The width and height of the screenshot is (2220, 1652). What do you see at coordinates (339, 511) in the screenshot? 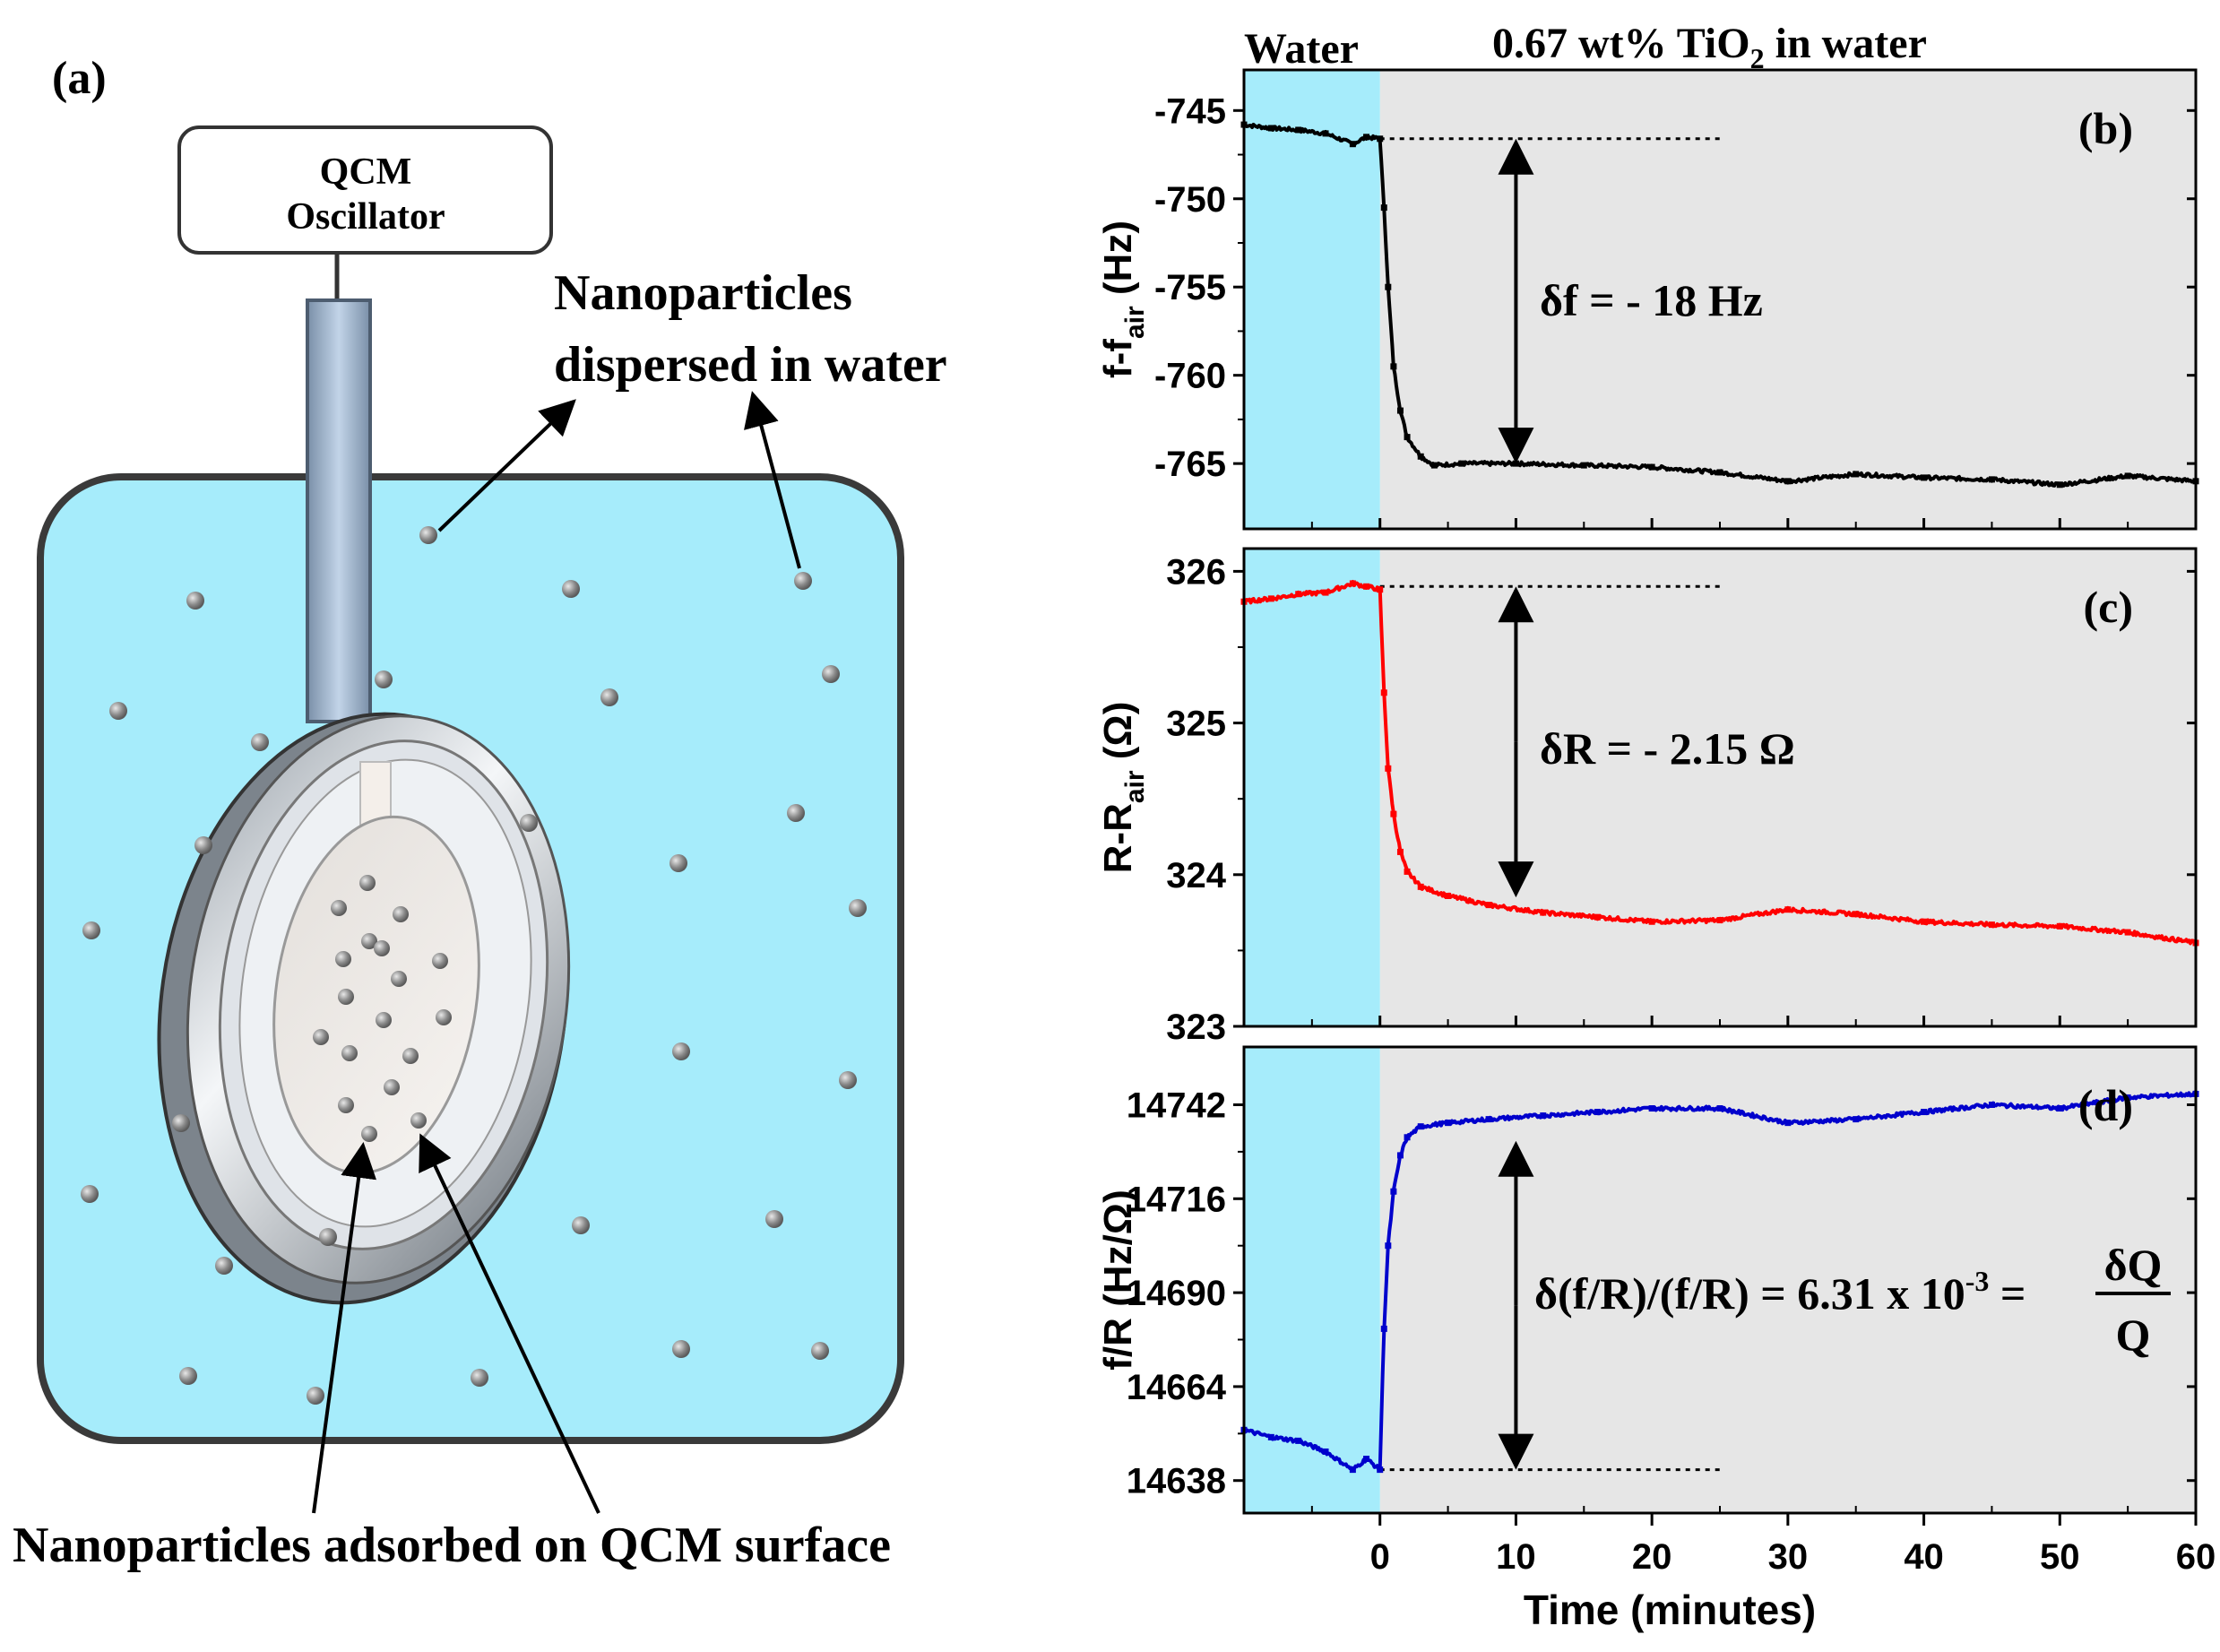
I see `qcm-holder-rod` at bounding box center [339, 511].